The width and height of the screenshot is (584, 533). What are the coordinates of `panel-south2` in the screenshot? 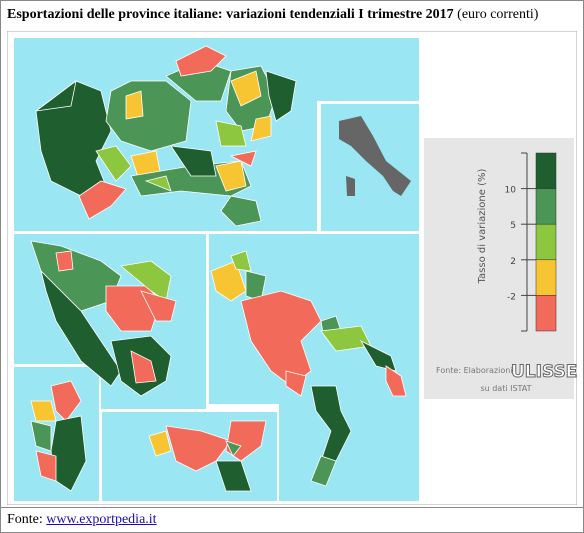 It's located at (349, 452).